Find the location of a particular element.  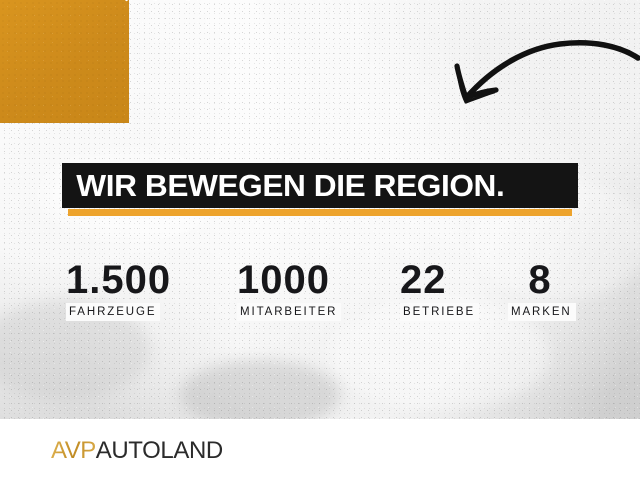

avp-autoland-logo: AVP AUTOLAND is located at coordinates (137, 451).